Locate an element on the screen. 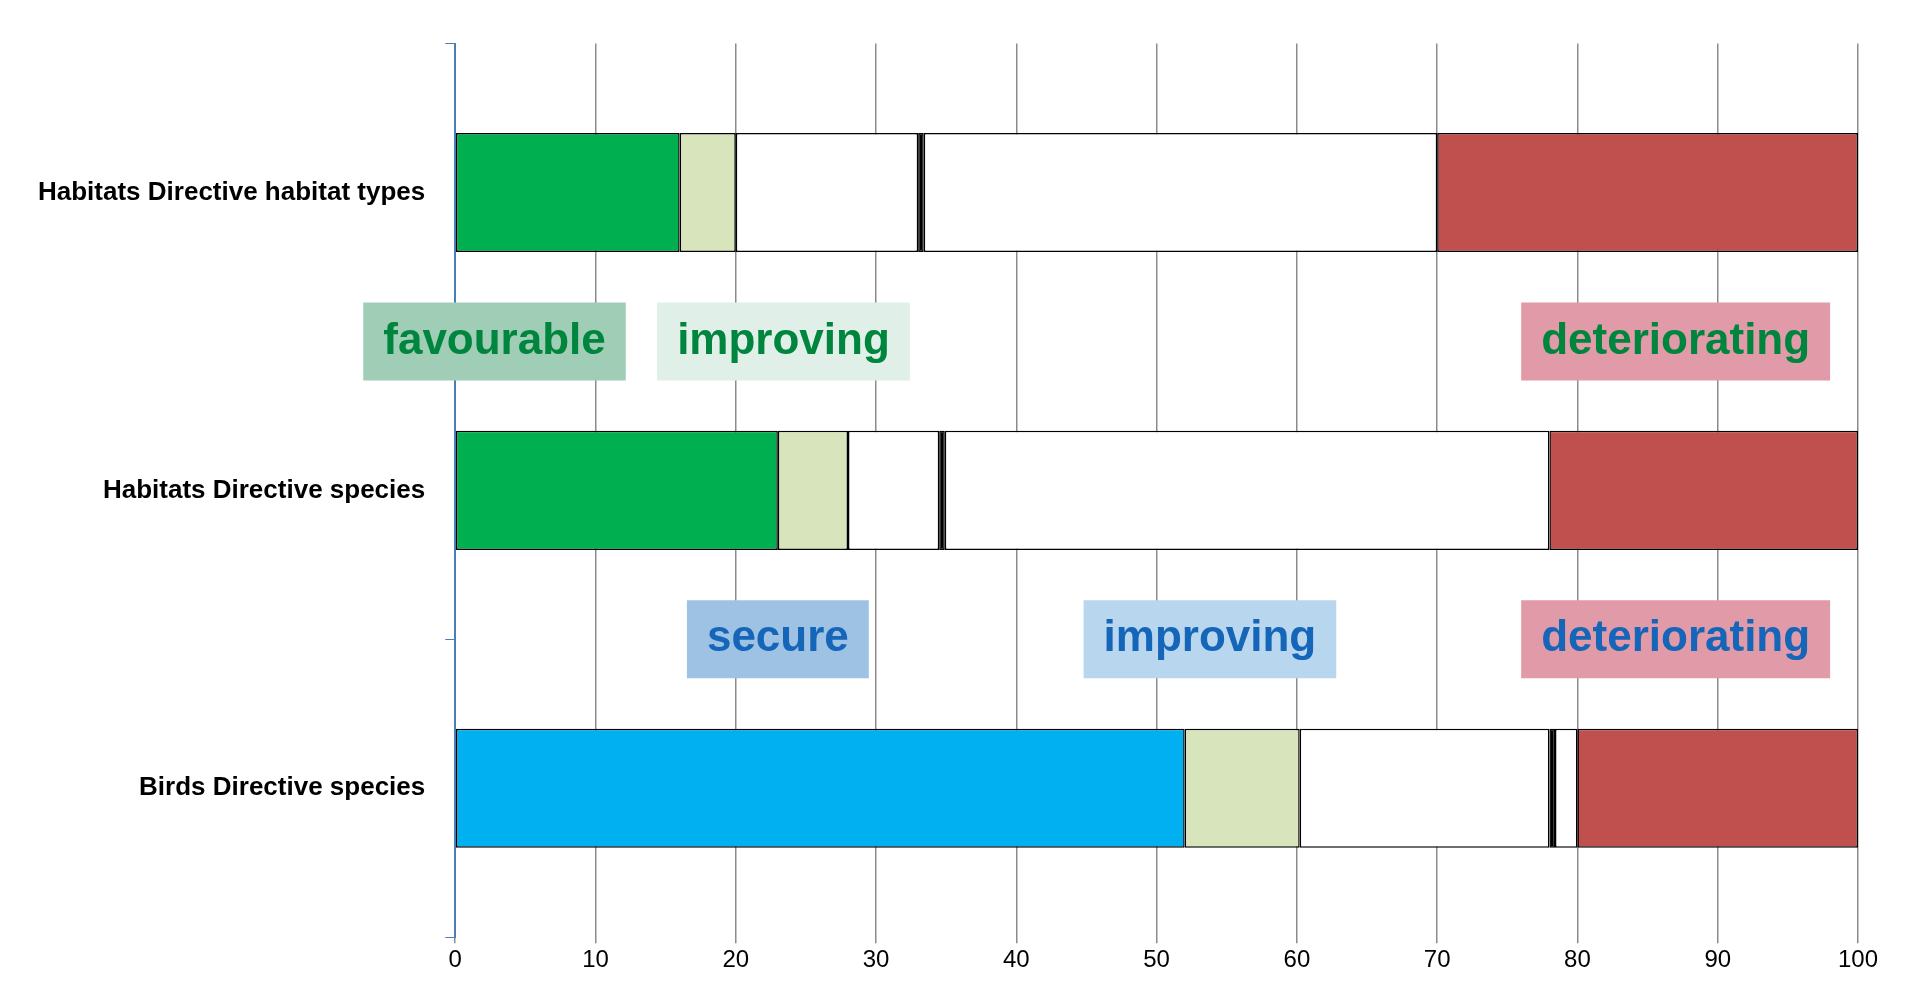 The height and width of the screenshot is (992, 1905). annotation: favourable is located at coordinates (494, 338).